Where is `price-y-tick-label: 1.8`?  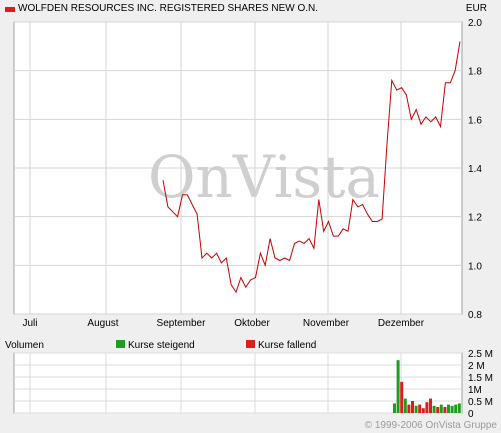
price-y-tick-label: 1.8 is located at coordinates (475, 72).